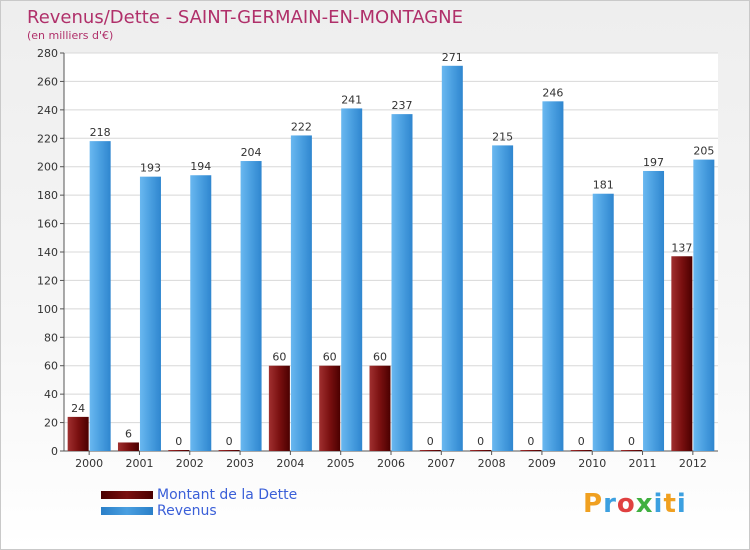 This screenshot has height=550, width=750. What do you see at coordinates (430, 450) in the screenshot?
I see `bar-dette-2007` at bounding box center [430, 450].